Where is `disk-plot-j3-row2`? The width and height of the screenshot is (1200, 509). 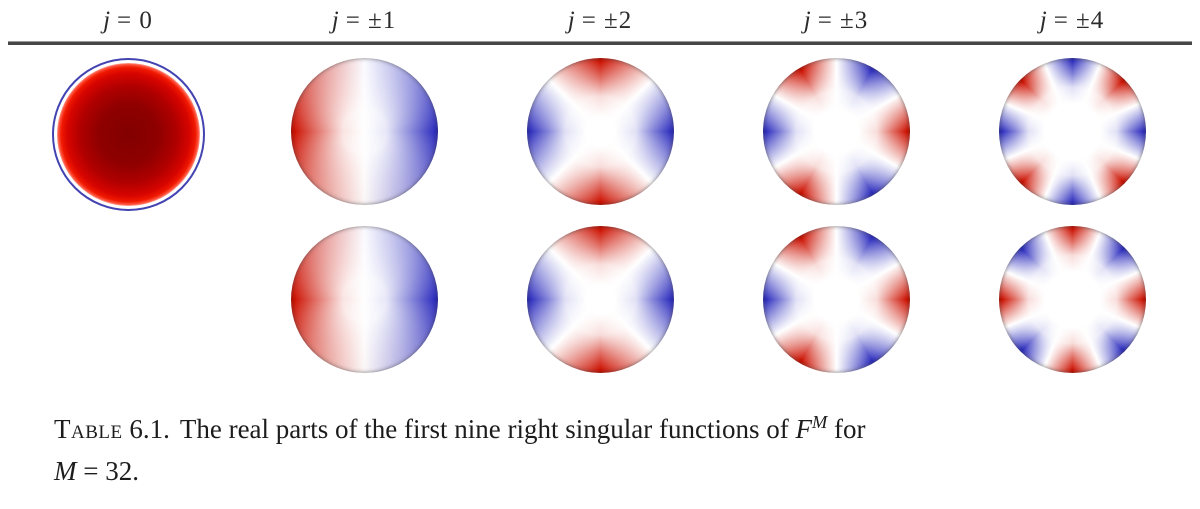
disk-plot-j3-row2 is located at coordinates (836, 299).